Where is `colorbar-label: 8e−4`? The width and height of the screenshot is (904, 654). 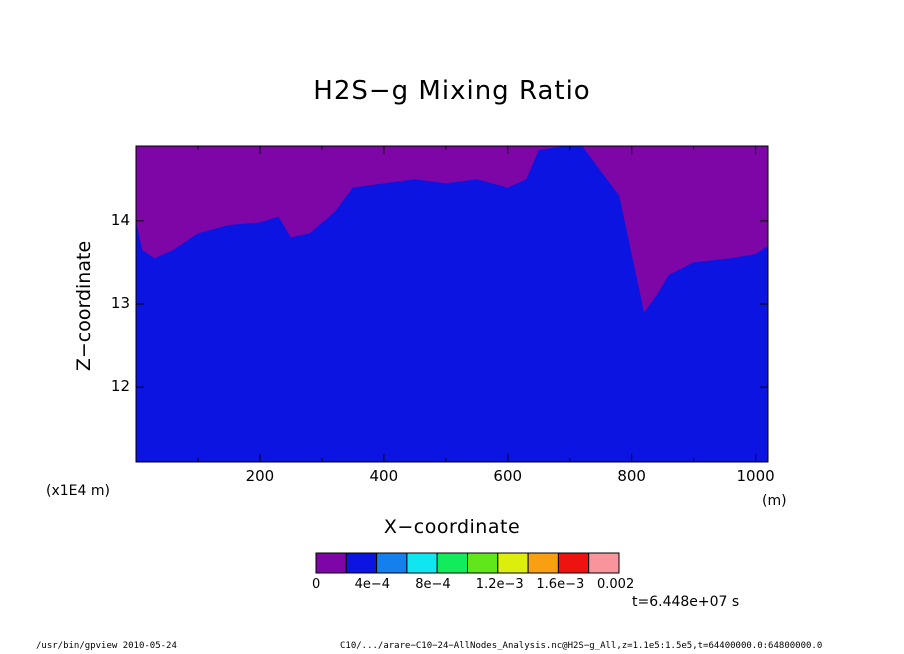
colorbar-label: 8e−4 is located at coordinates (433, 584).